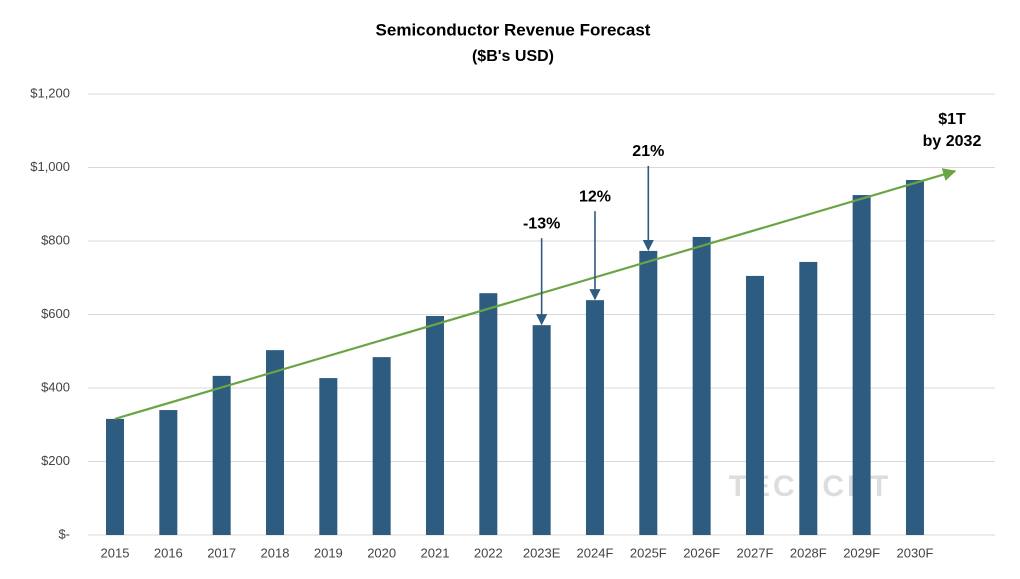 This screenshot has width=1020, height=579. What do you see at coordinates (50, 166) in the screenshot?
I see `y-tick-label: $1,000` at bounding box center [50, 166].